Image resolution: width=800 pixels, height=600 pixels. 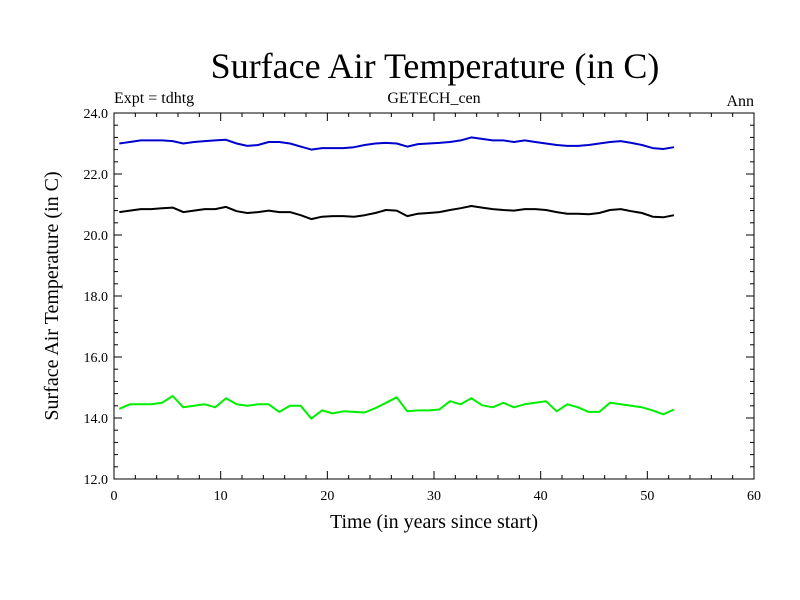 I want to click on y-tick-label: 18.0, so click(x=96, y=297).